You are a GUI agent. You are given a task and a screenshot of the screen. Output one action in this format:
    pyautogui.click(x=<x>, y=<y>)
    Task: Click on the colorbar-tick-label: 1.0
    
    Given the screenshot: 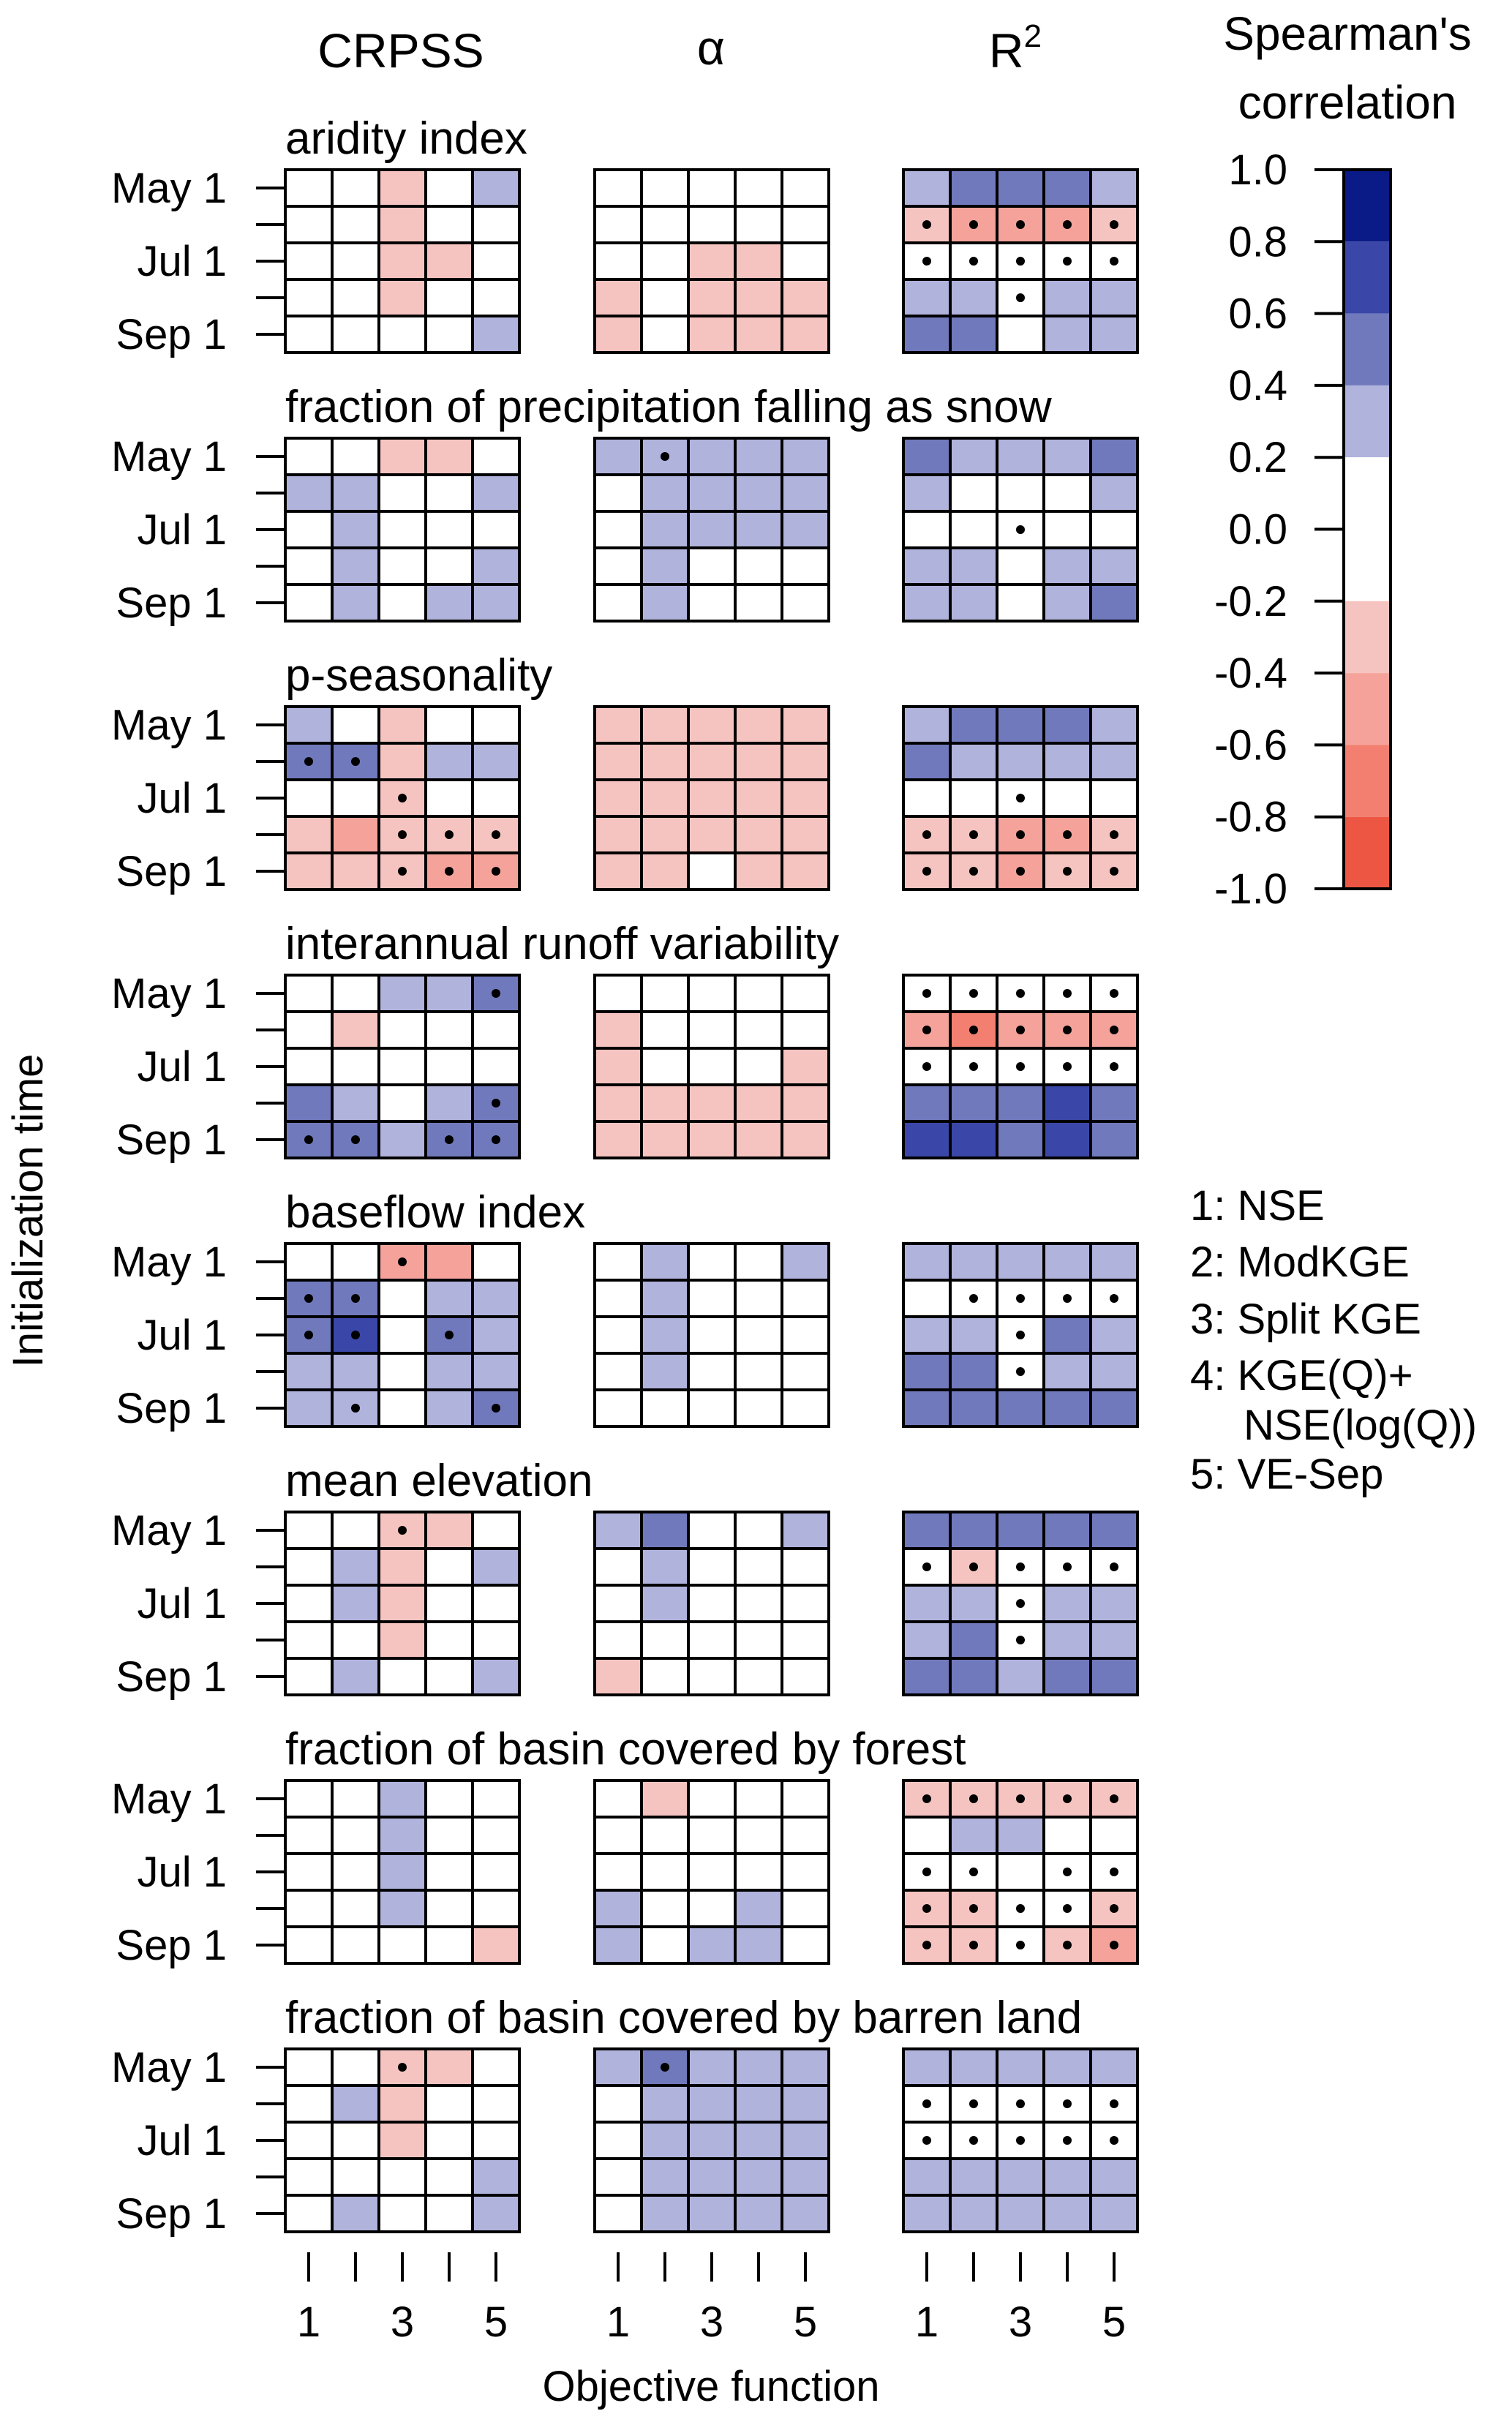 What is the action you would take?
    pyautogui.click(x=1257, y=170)
    